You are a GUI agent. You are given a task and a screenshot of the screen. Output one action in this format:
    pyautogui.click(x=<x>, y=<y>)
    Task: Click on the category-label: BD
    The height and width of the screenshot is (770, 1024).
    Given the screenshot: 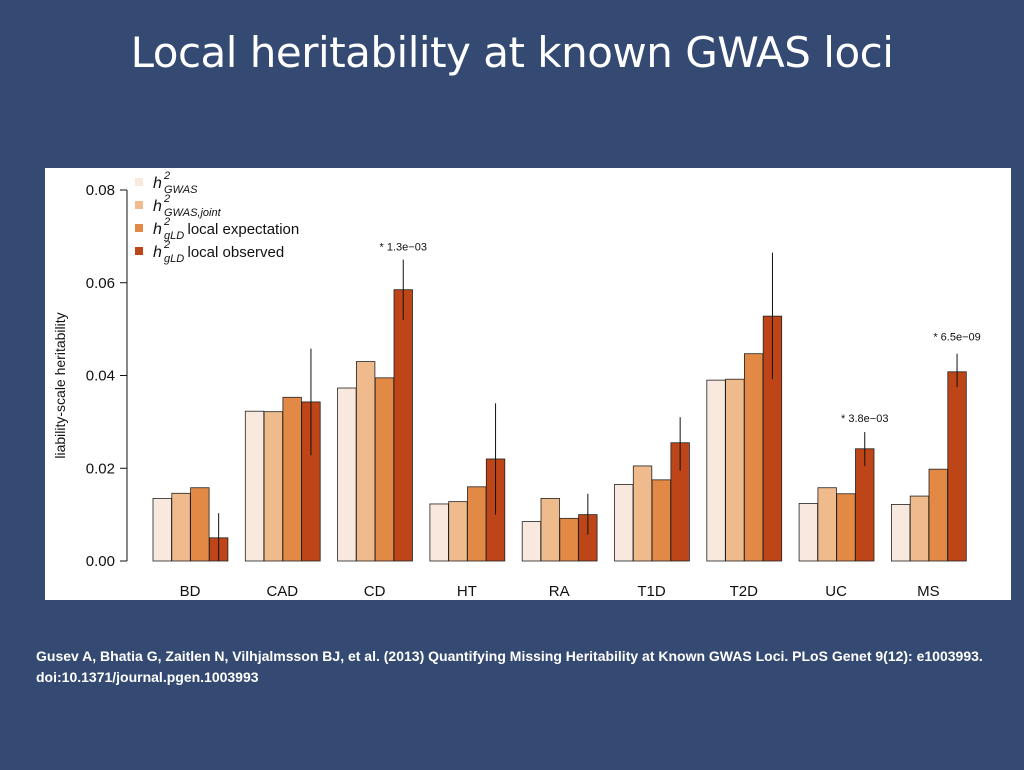 What is the action you would take?
    pyautogui.click(x=190, y=591)
    